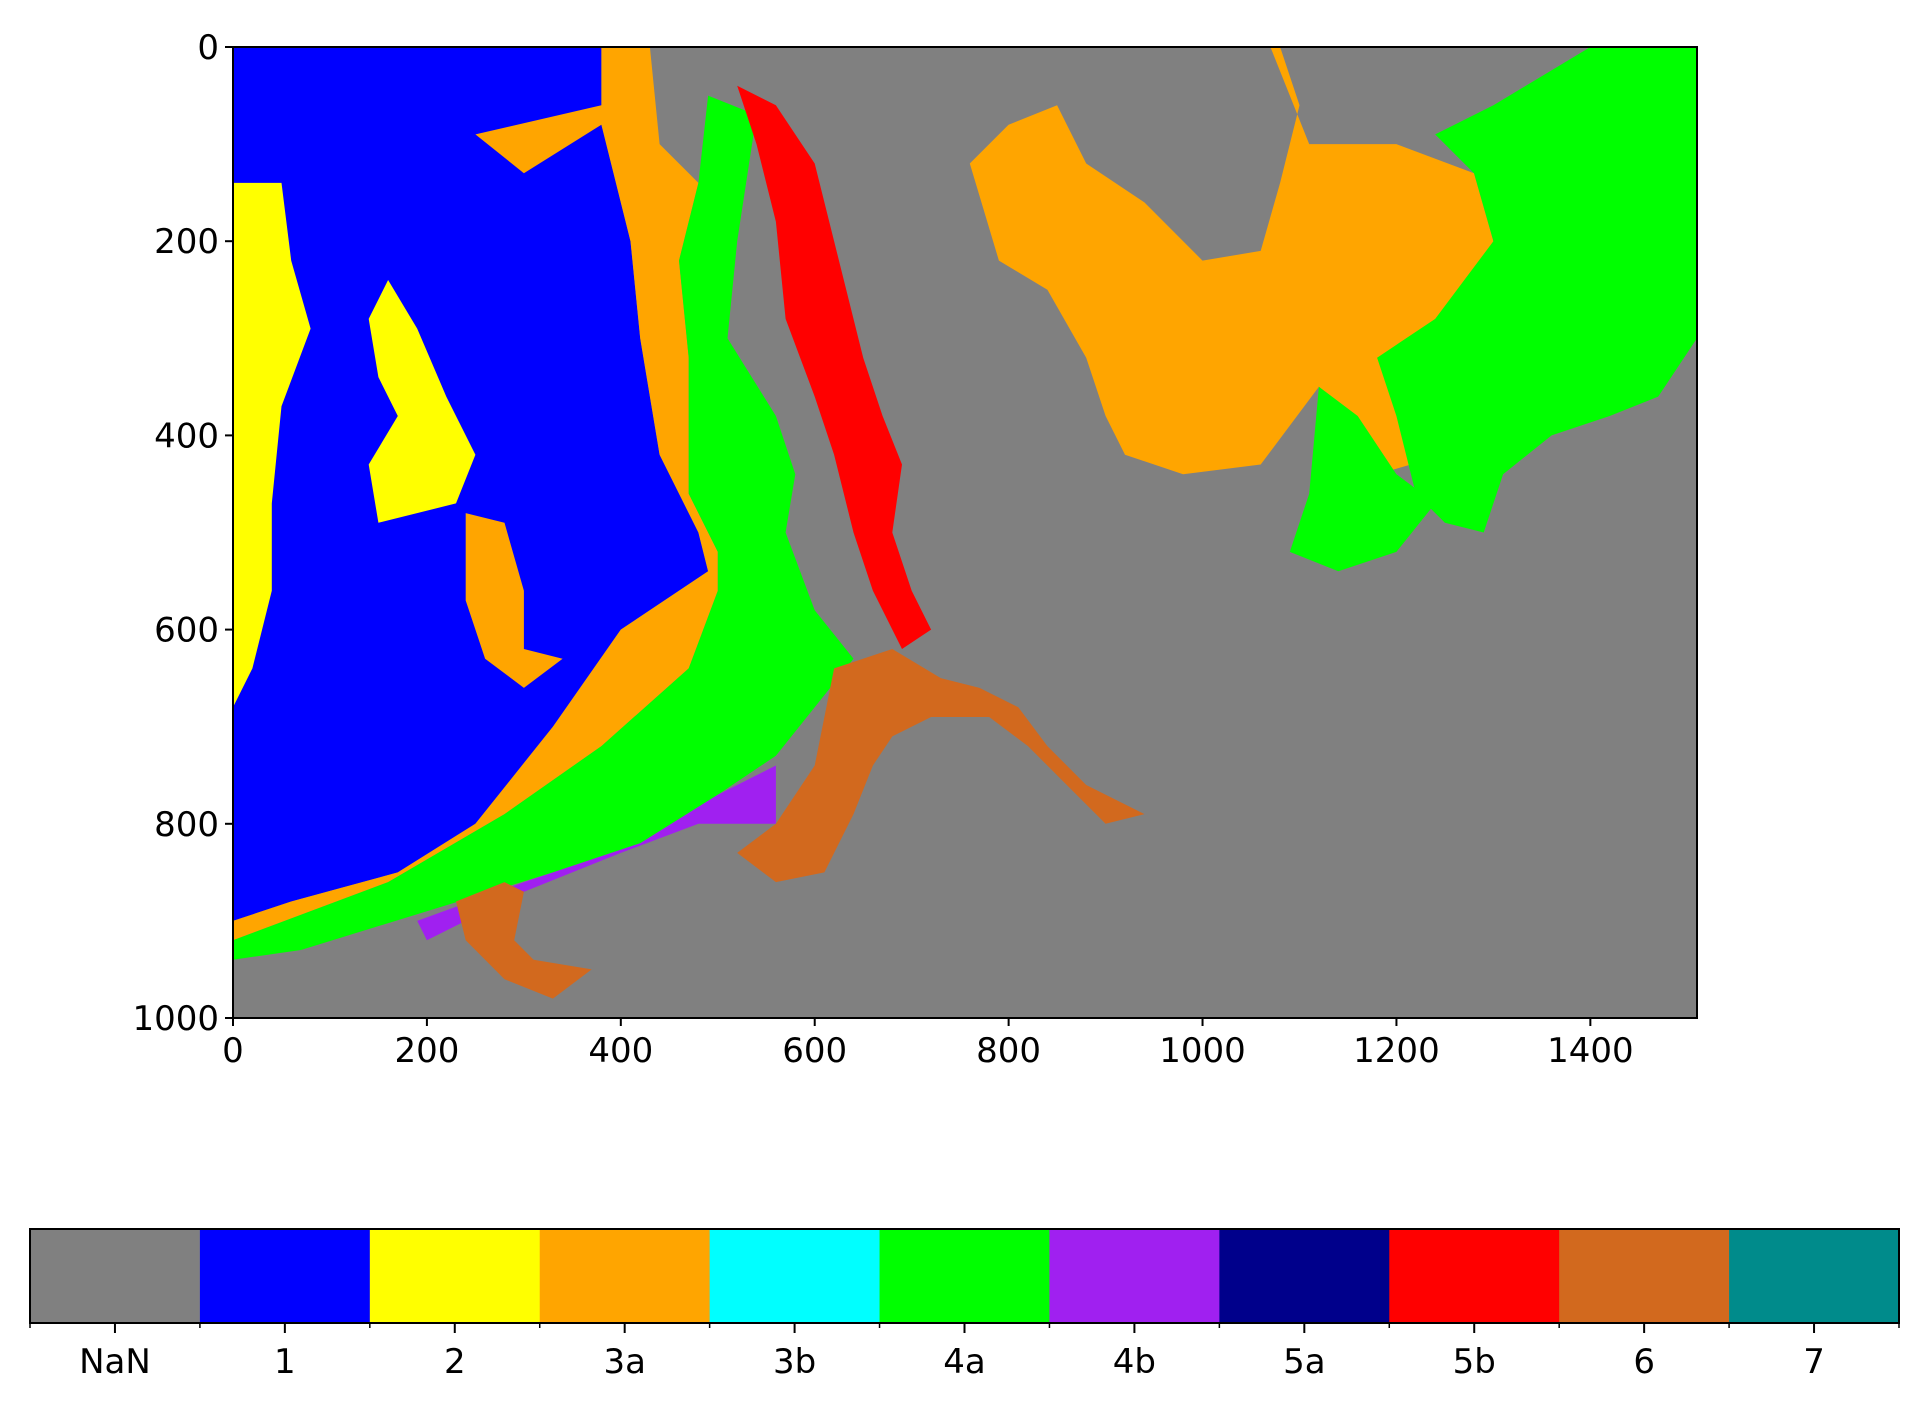  Describe the element at coordinates (186, 436) in the screenshot. I see `y-tick-label: 400` at that location.